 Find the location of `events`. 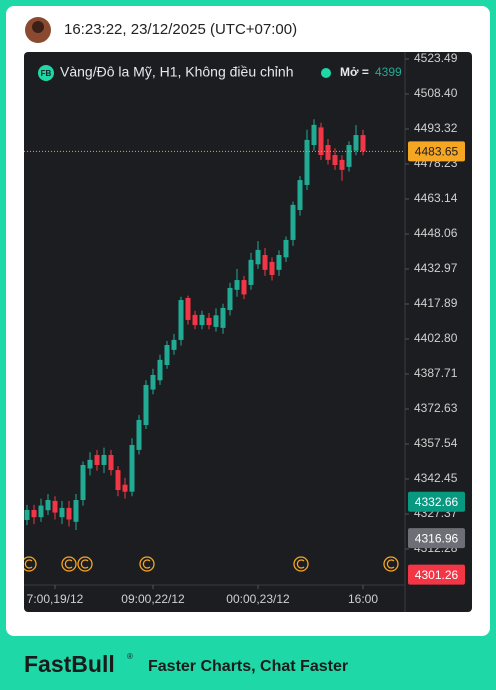

events is located at coordinates (211, 564).